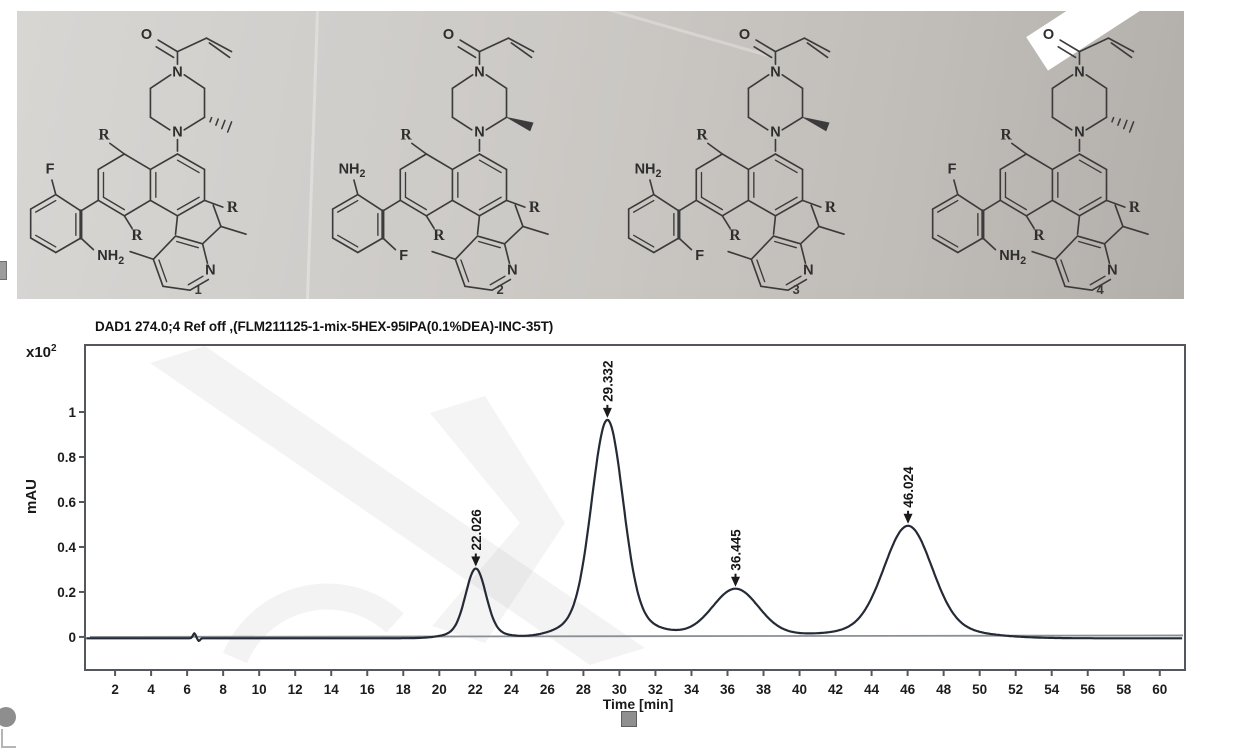 The height and width of the screenshot is (753, 1244). Describe the element at coordinates (638, 704) in the screenshot. I see `x-axis-label: Time [min]` at that location.